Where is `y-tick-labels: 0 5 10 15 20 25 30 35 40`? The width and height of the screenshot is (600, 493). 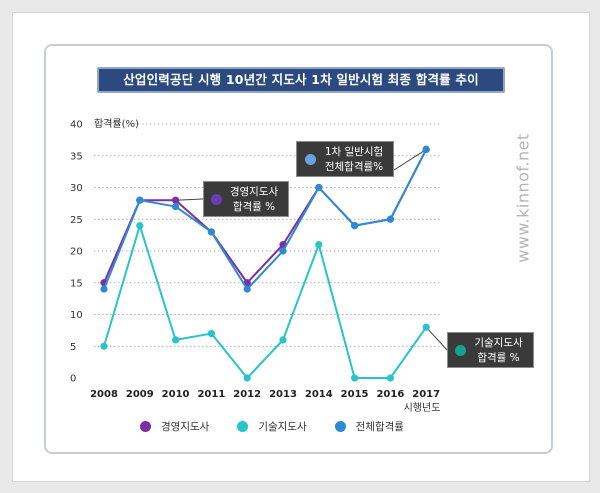 y-tick-labels: 0 5 10 15 20 25 30 35 40 is located at coordinates (76, 252).